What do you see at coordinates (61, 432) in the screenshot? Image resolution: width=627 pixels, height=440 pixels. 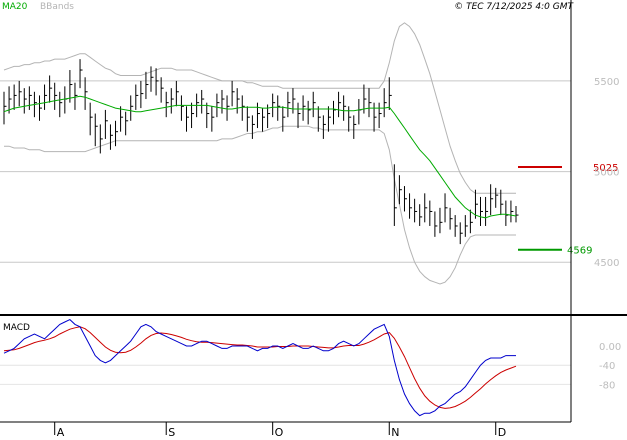 I see `x-tick-label: A` at bounding box center [61, 432].